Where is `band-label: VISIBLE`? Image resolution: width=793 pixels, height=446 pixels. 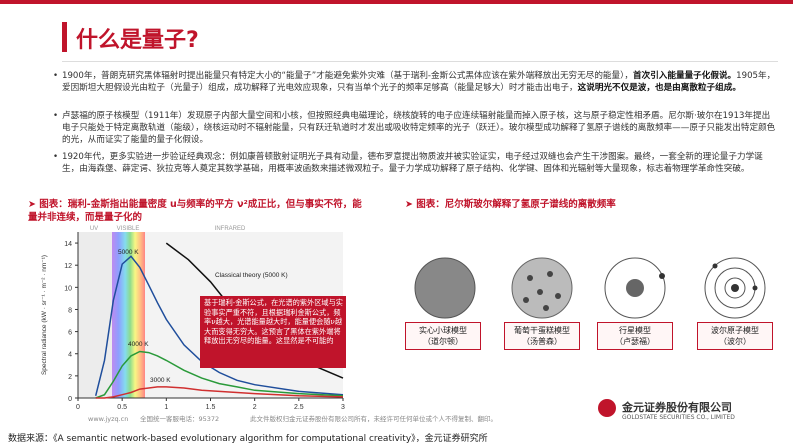 band-label: VISIBLE is located at coordinates (128, 229).